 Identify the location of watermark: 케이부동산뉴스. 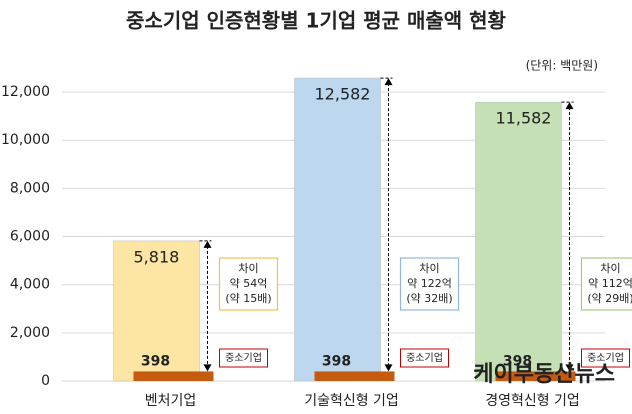
(544, 374).